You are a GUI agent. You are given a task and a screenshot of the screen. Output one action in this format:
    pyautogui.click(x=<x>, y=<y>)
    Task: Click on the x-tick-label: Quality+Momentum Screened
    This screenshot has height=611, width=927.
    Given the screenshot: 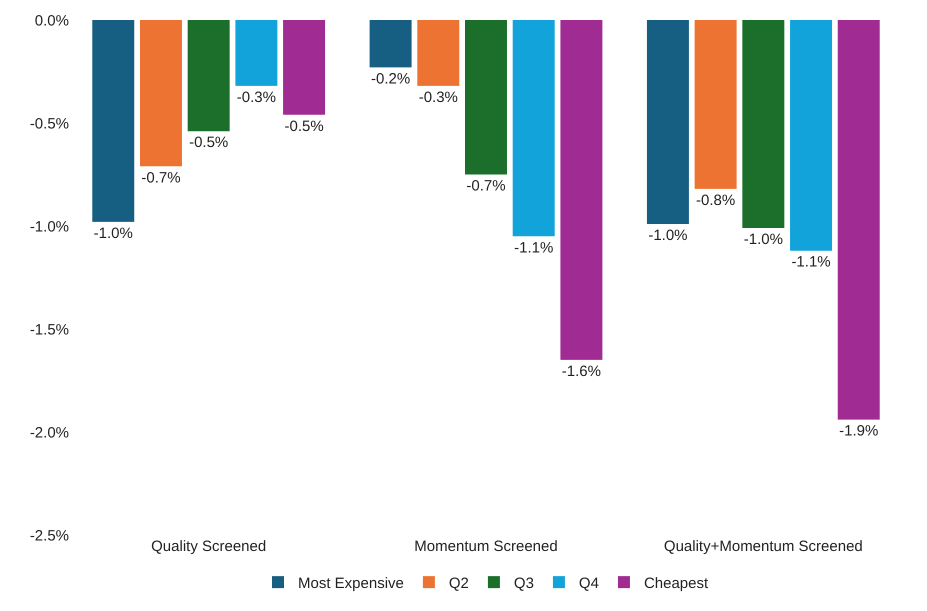 What is the action you would take?
    pyautogui.click(x=763, y=546)
    